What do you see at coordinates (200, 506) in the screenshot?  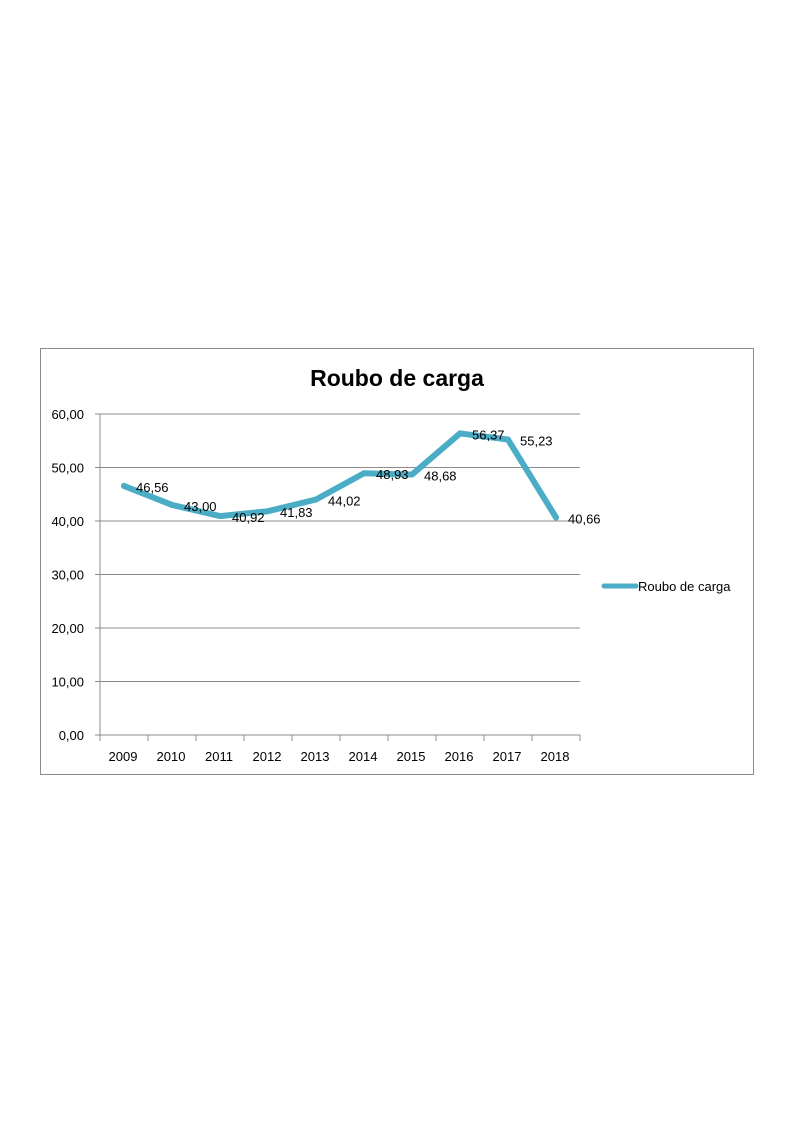 I see `data-label: 43,00` at bounding box center [200, 506].